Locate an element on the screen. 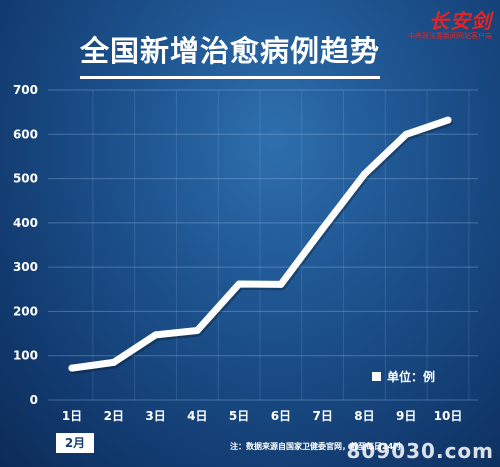 The height and width of the screenshot is (467, 500). x-tick-label: 10日 is located at coordinates (448, 416).